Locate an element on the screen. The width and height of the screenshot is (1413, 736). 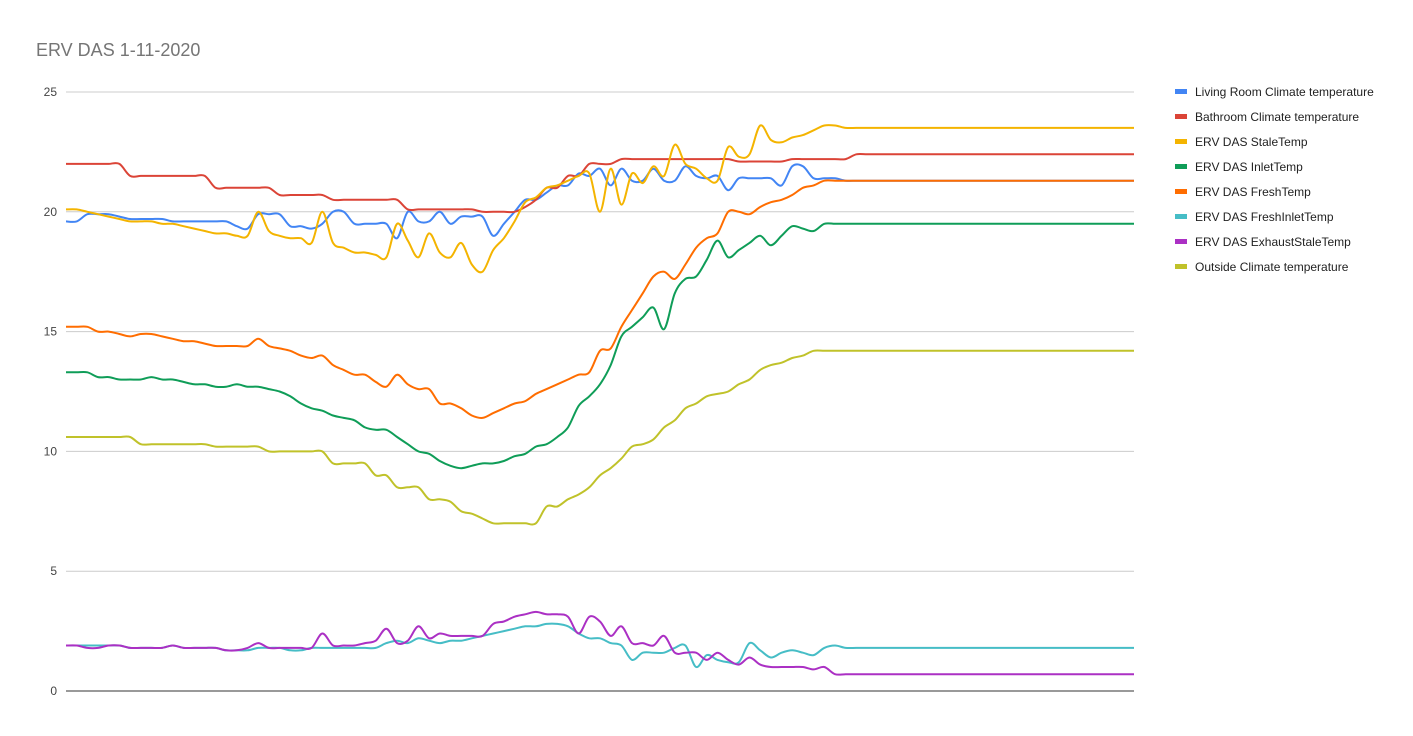
legend-label: Bathroom Climate temperature is located at coordinates (1277, 117).